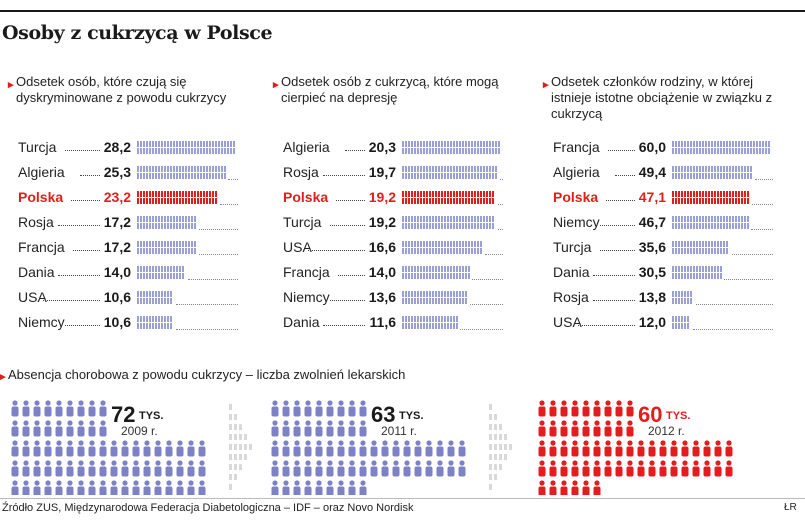  Describe the element at coordinates (108, 447) in the screenshot. I see `people-pictogram` at that location.